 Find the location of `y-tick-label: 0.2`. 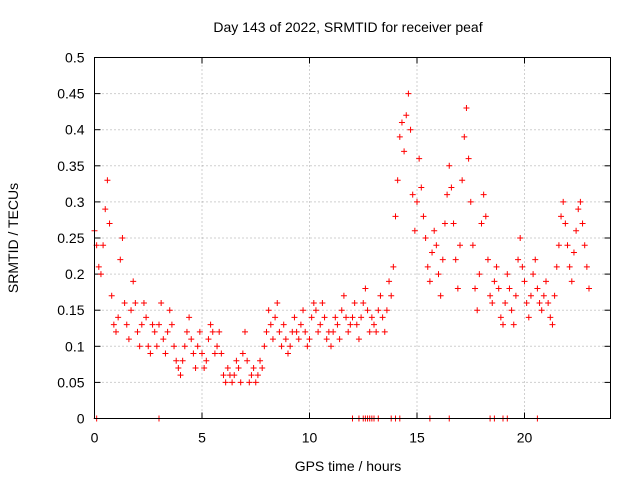

y-tick-label: 0.2 is located at coordinates (75, 274).